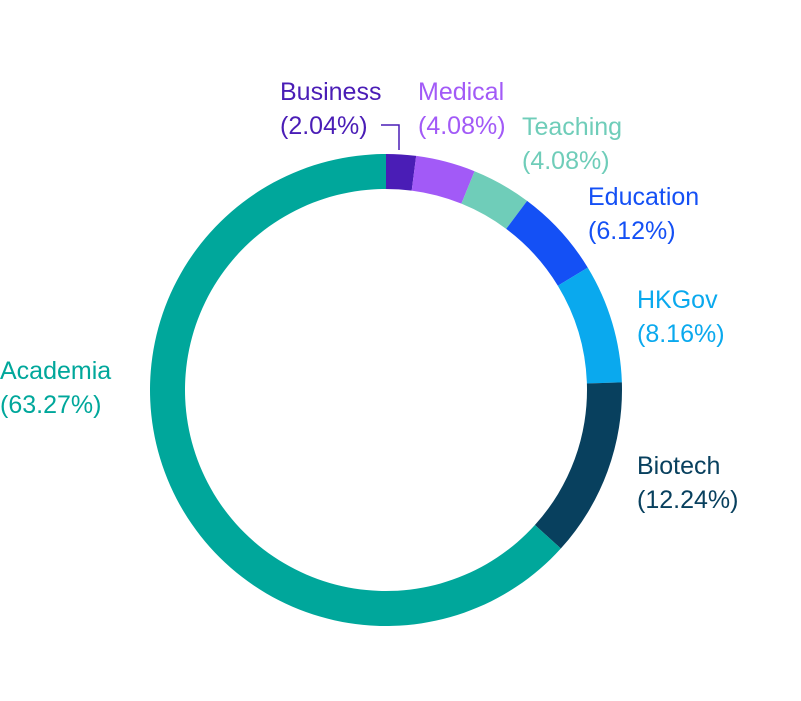 This screenshot has height=701, width=801. Describe the element at coordinates (494, 200) in the screenshot. I see `slice-teaching` at that location.